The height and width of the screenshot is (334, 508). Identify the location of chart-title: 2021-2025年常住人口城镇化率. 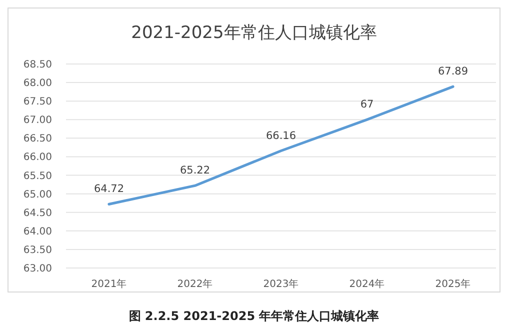
(254, 33).